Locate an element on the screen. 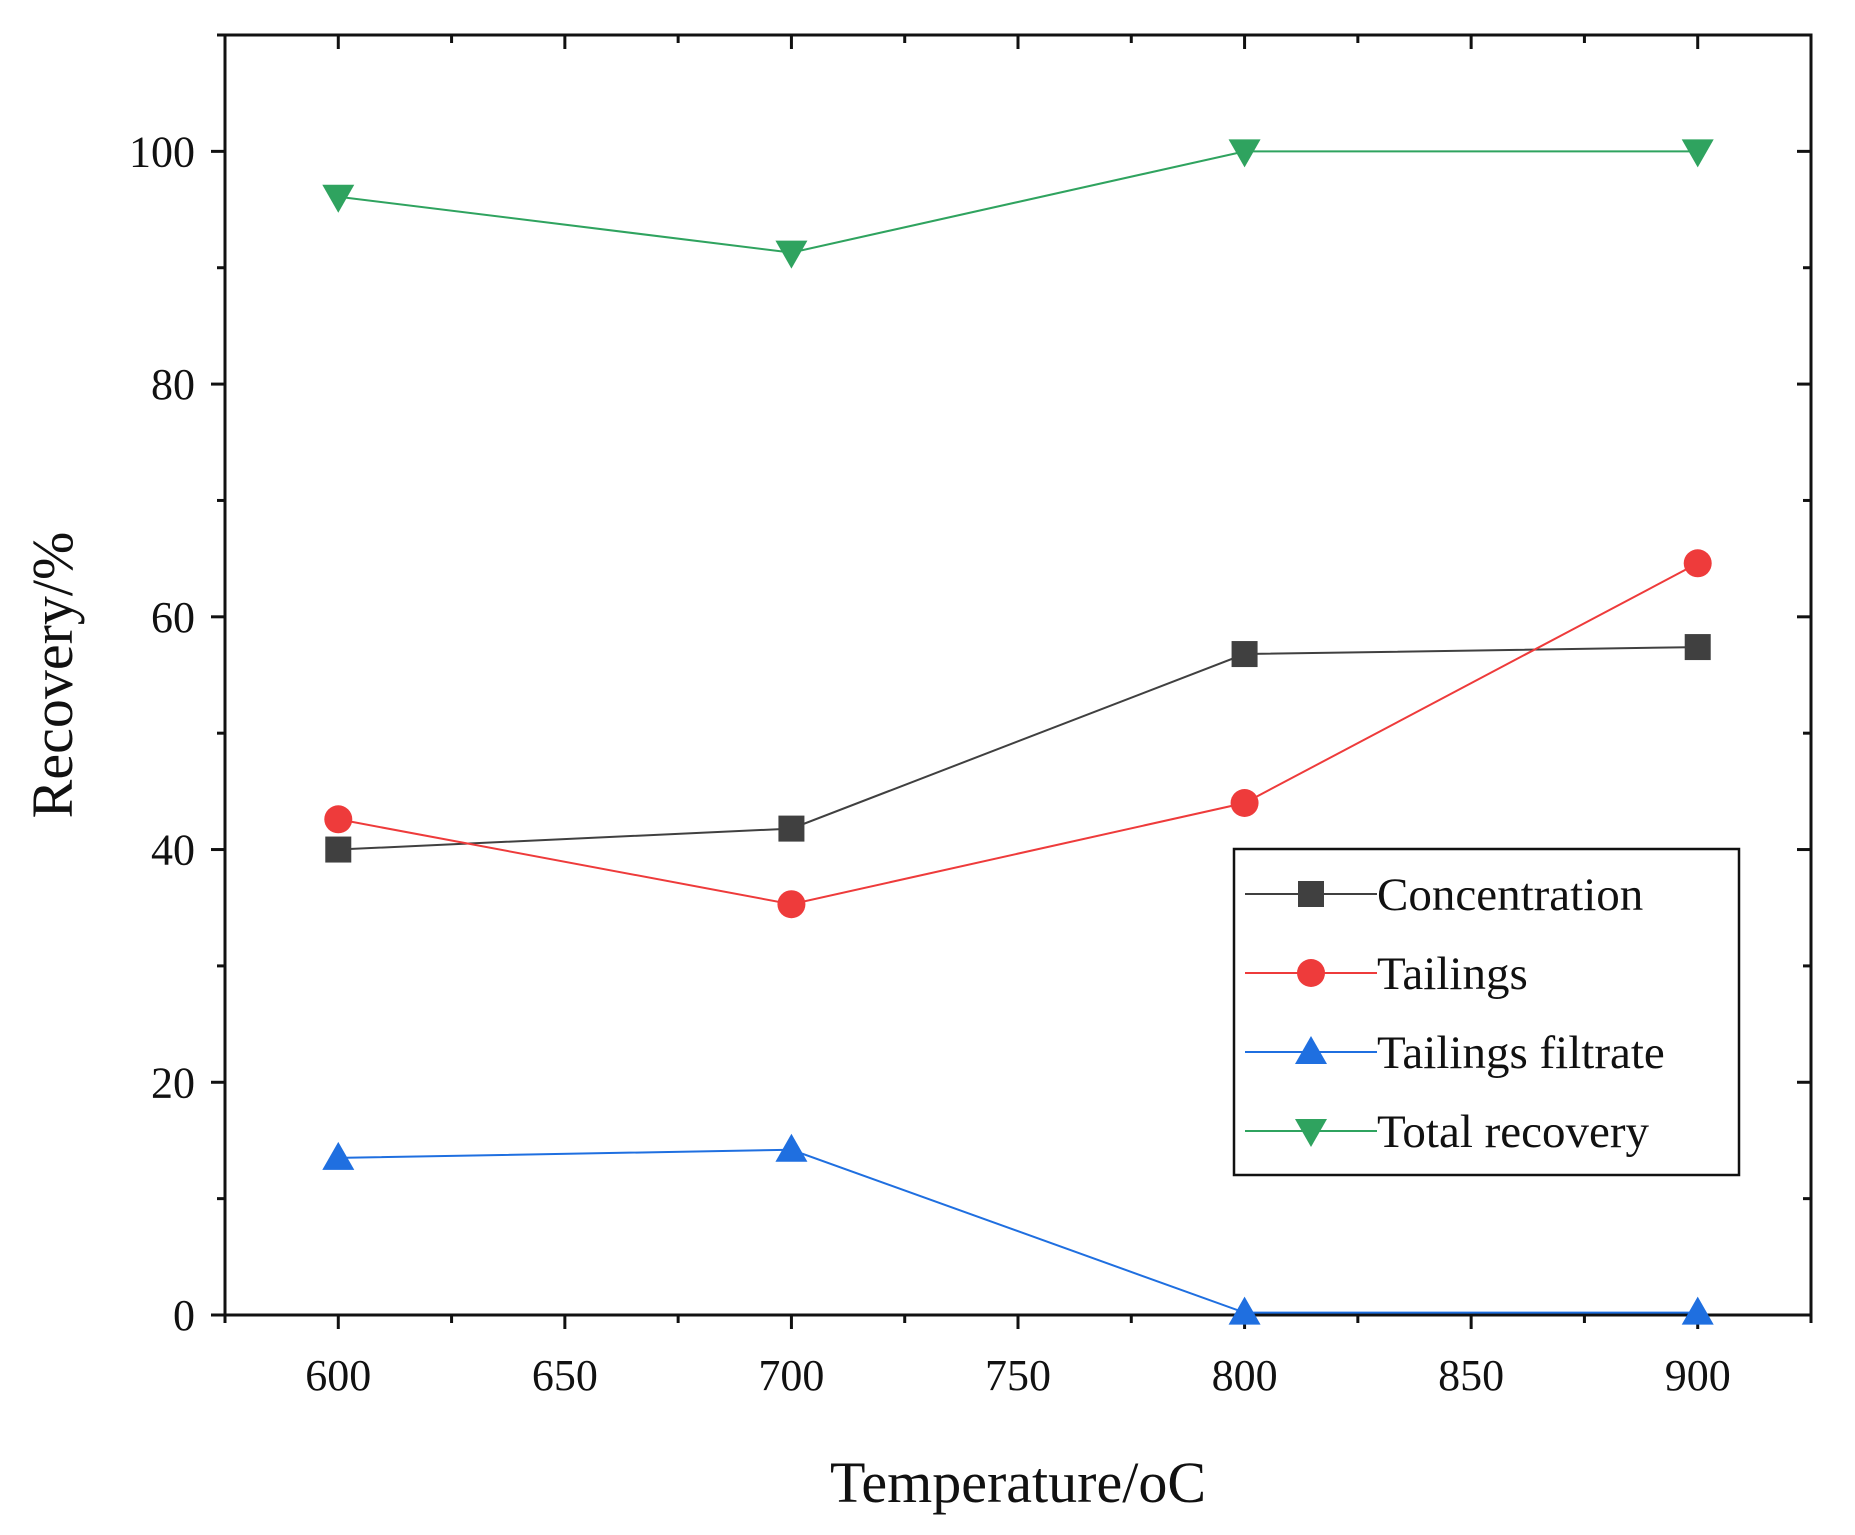 The height and width of the screenshot is (1535, 1855). x-axis-title: Temperature/oC is located at coordinates (1018, 1482).